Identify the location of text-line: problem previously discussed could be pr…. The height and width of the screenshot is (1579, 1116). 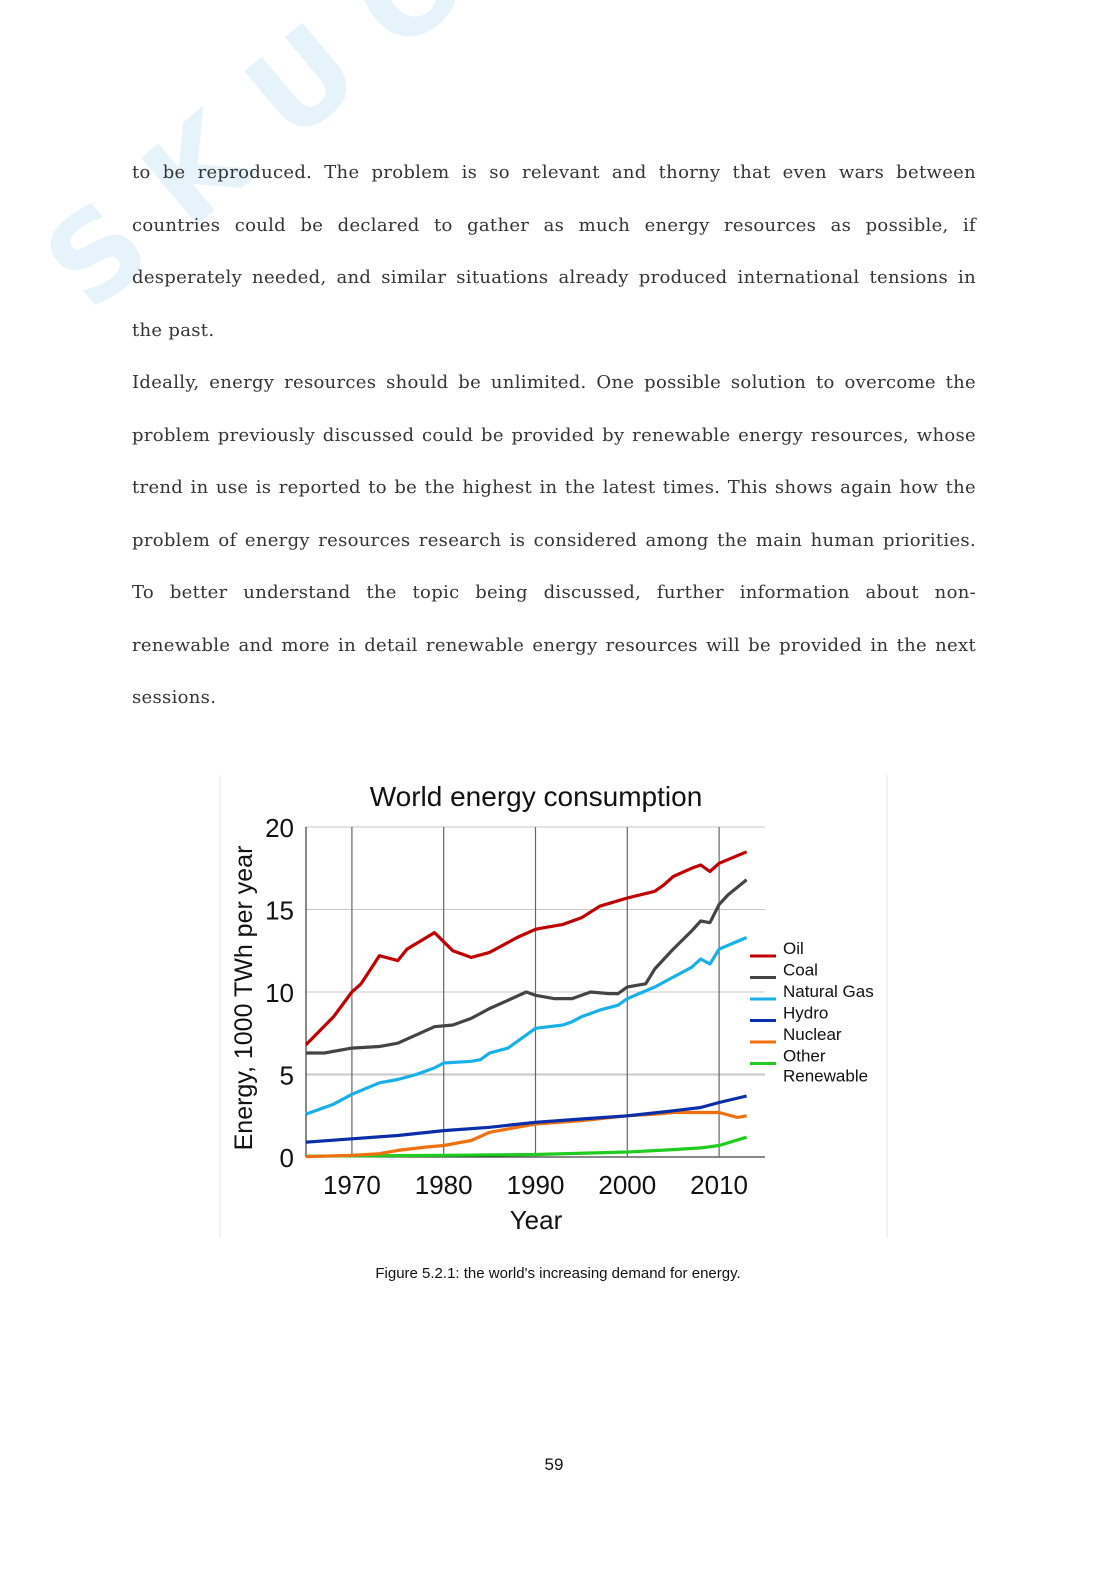
(554, 435).